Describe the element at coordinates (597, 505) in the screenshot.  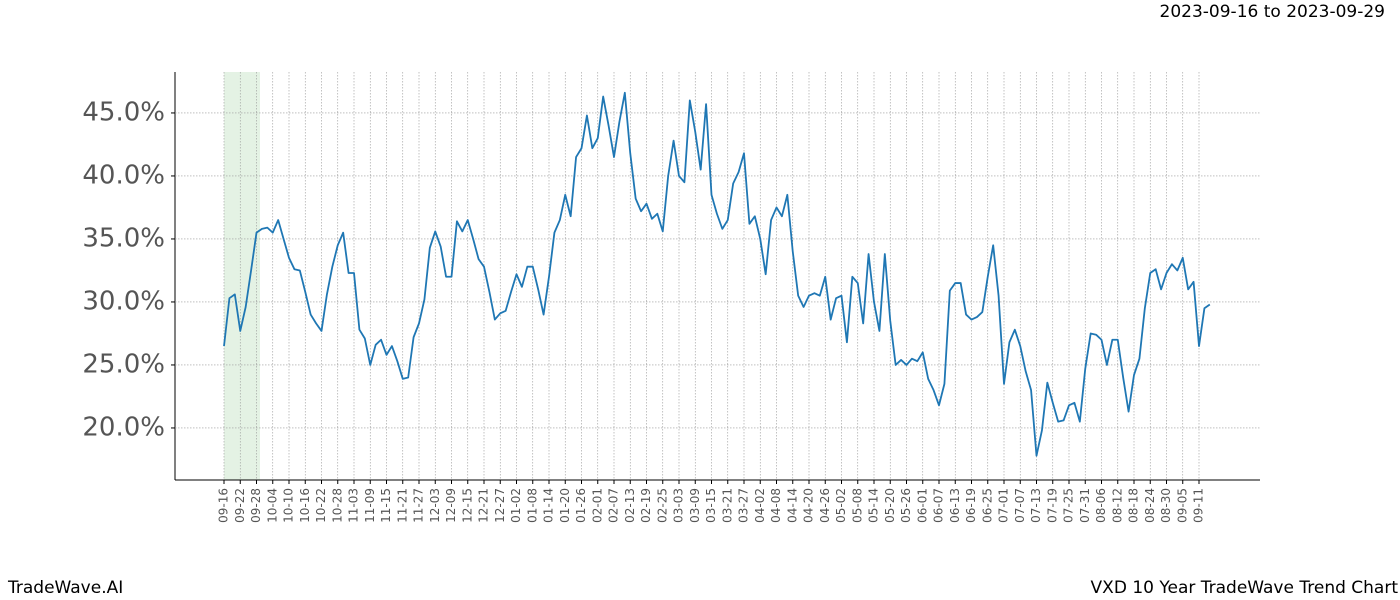
I see `x-tick-label: 02-01` at that location.